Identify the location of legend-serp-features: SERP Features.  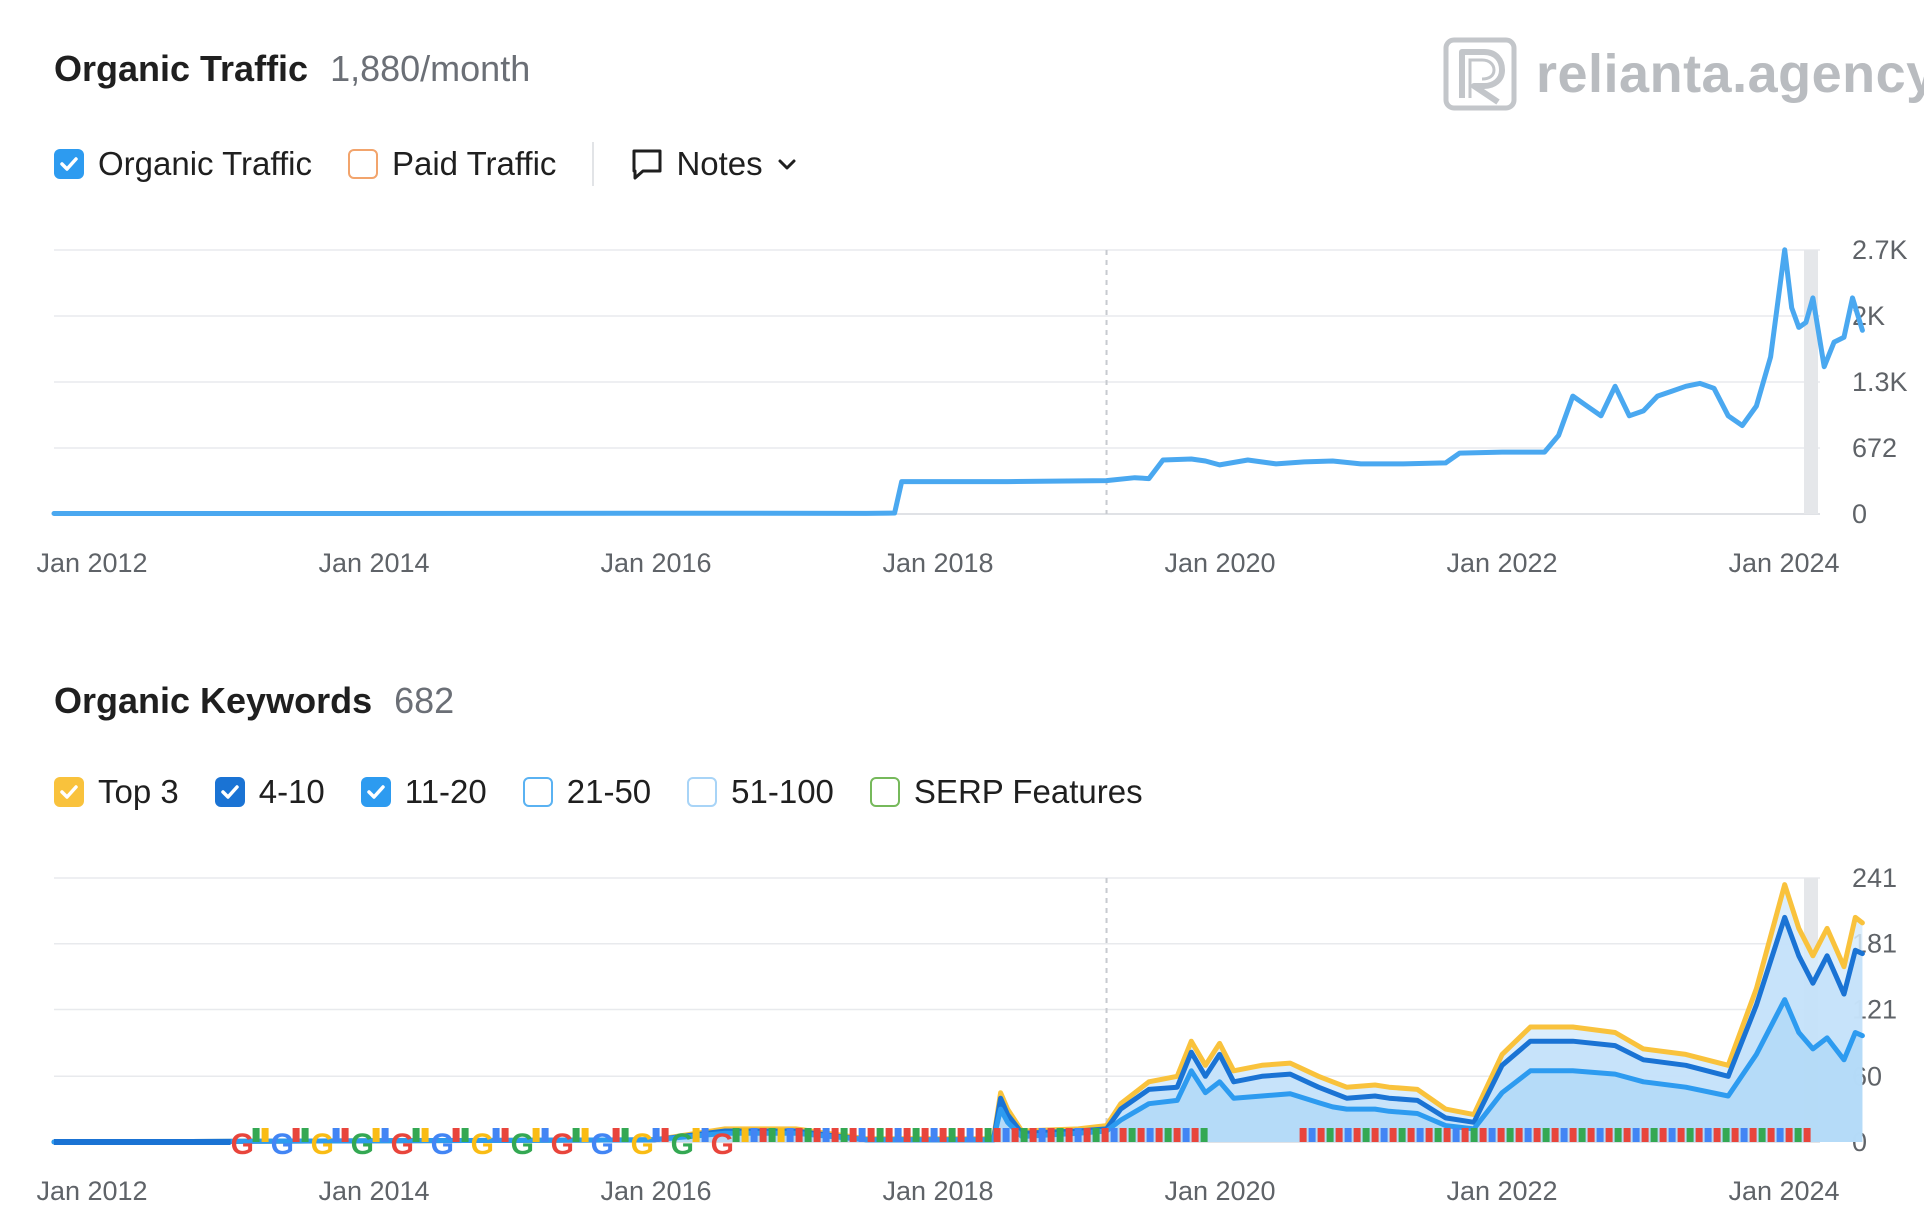
(1006, 792).